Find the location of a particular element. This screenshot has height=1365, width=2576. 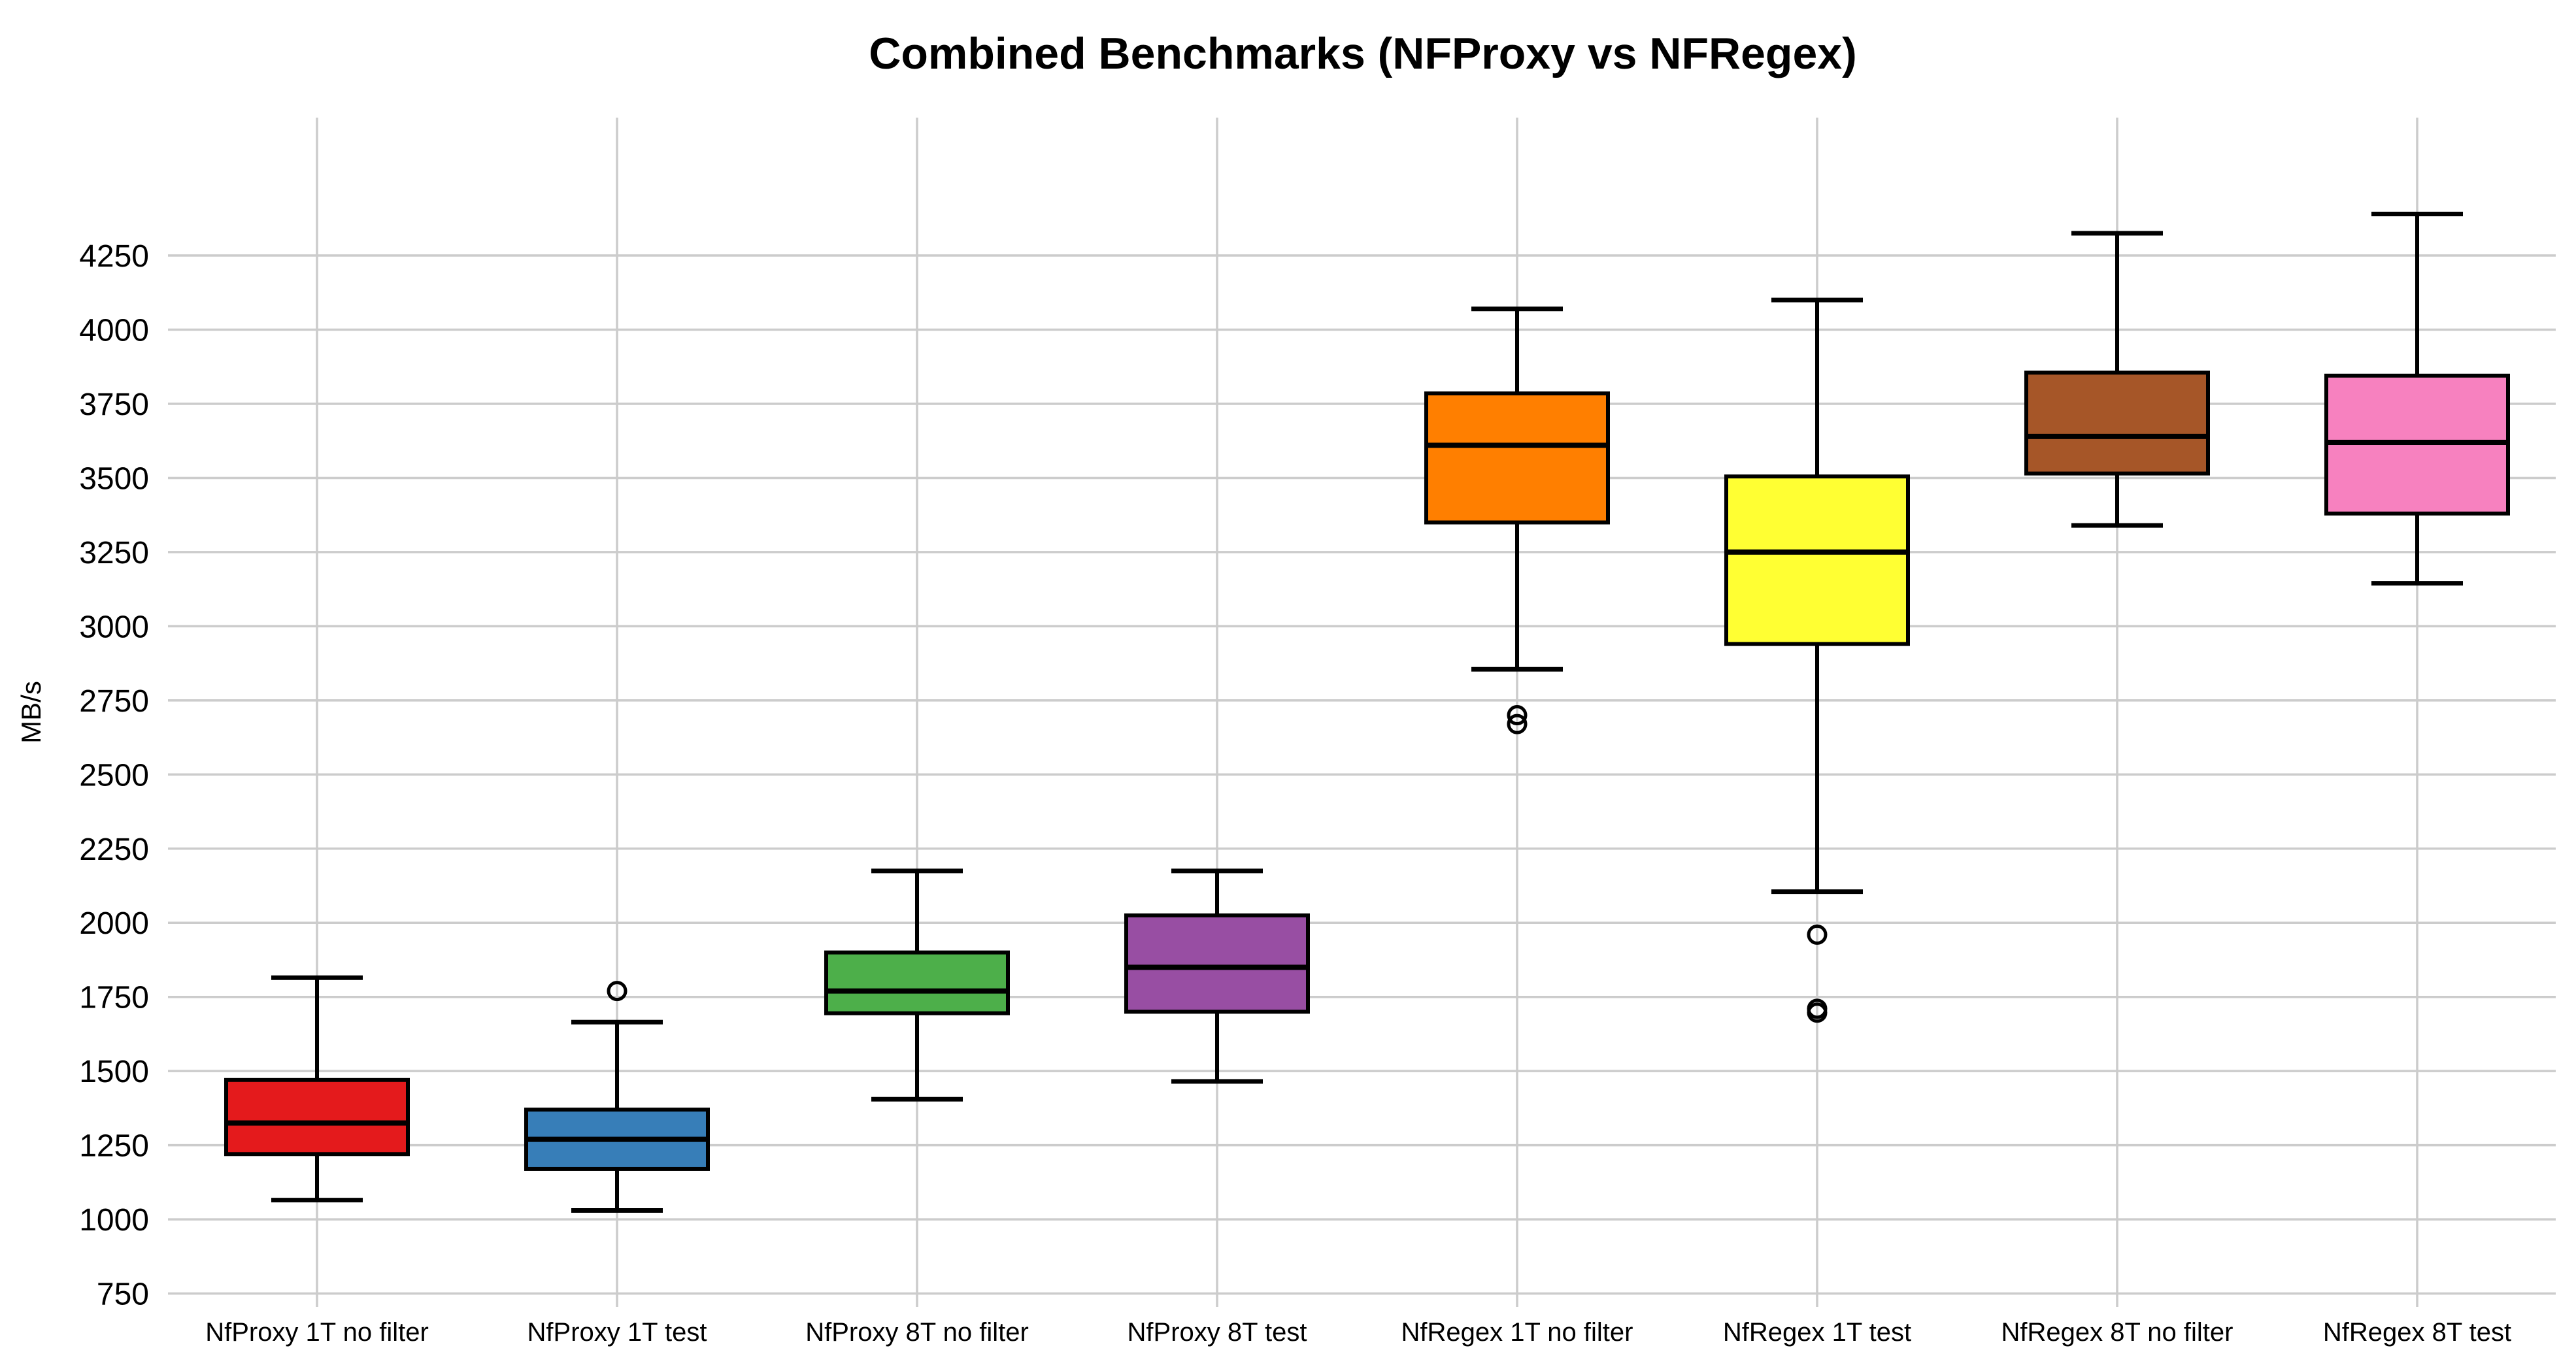

y-tick-label: 750 is located at coordinates (123, 1294).